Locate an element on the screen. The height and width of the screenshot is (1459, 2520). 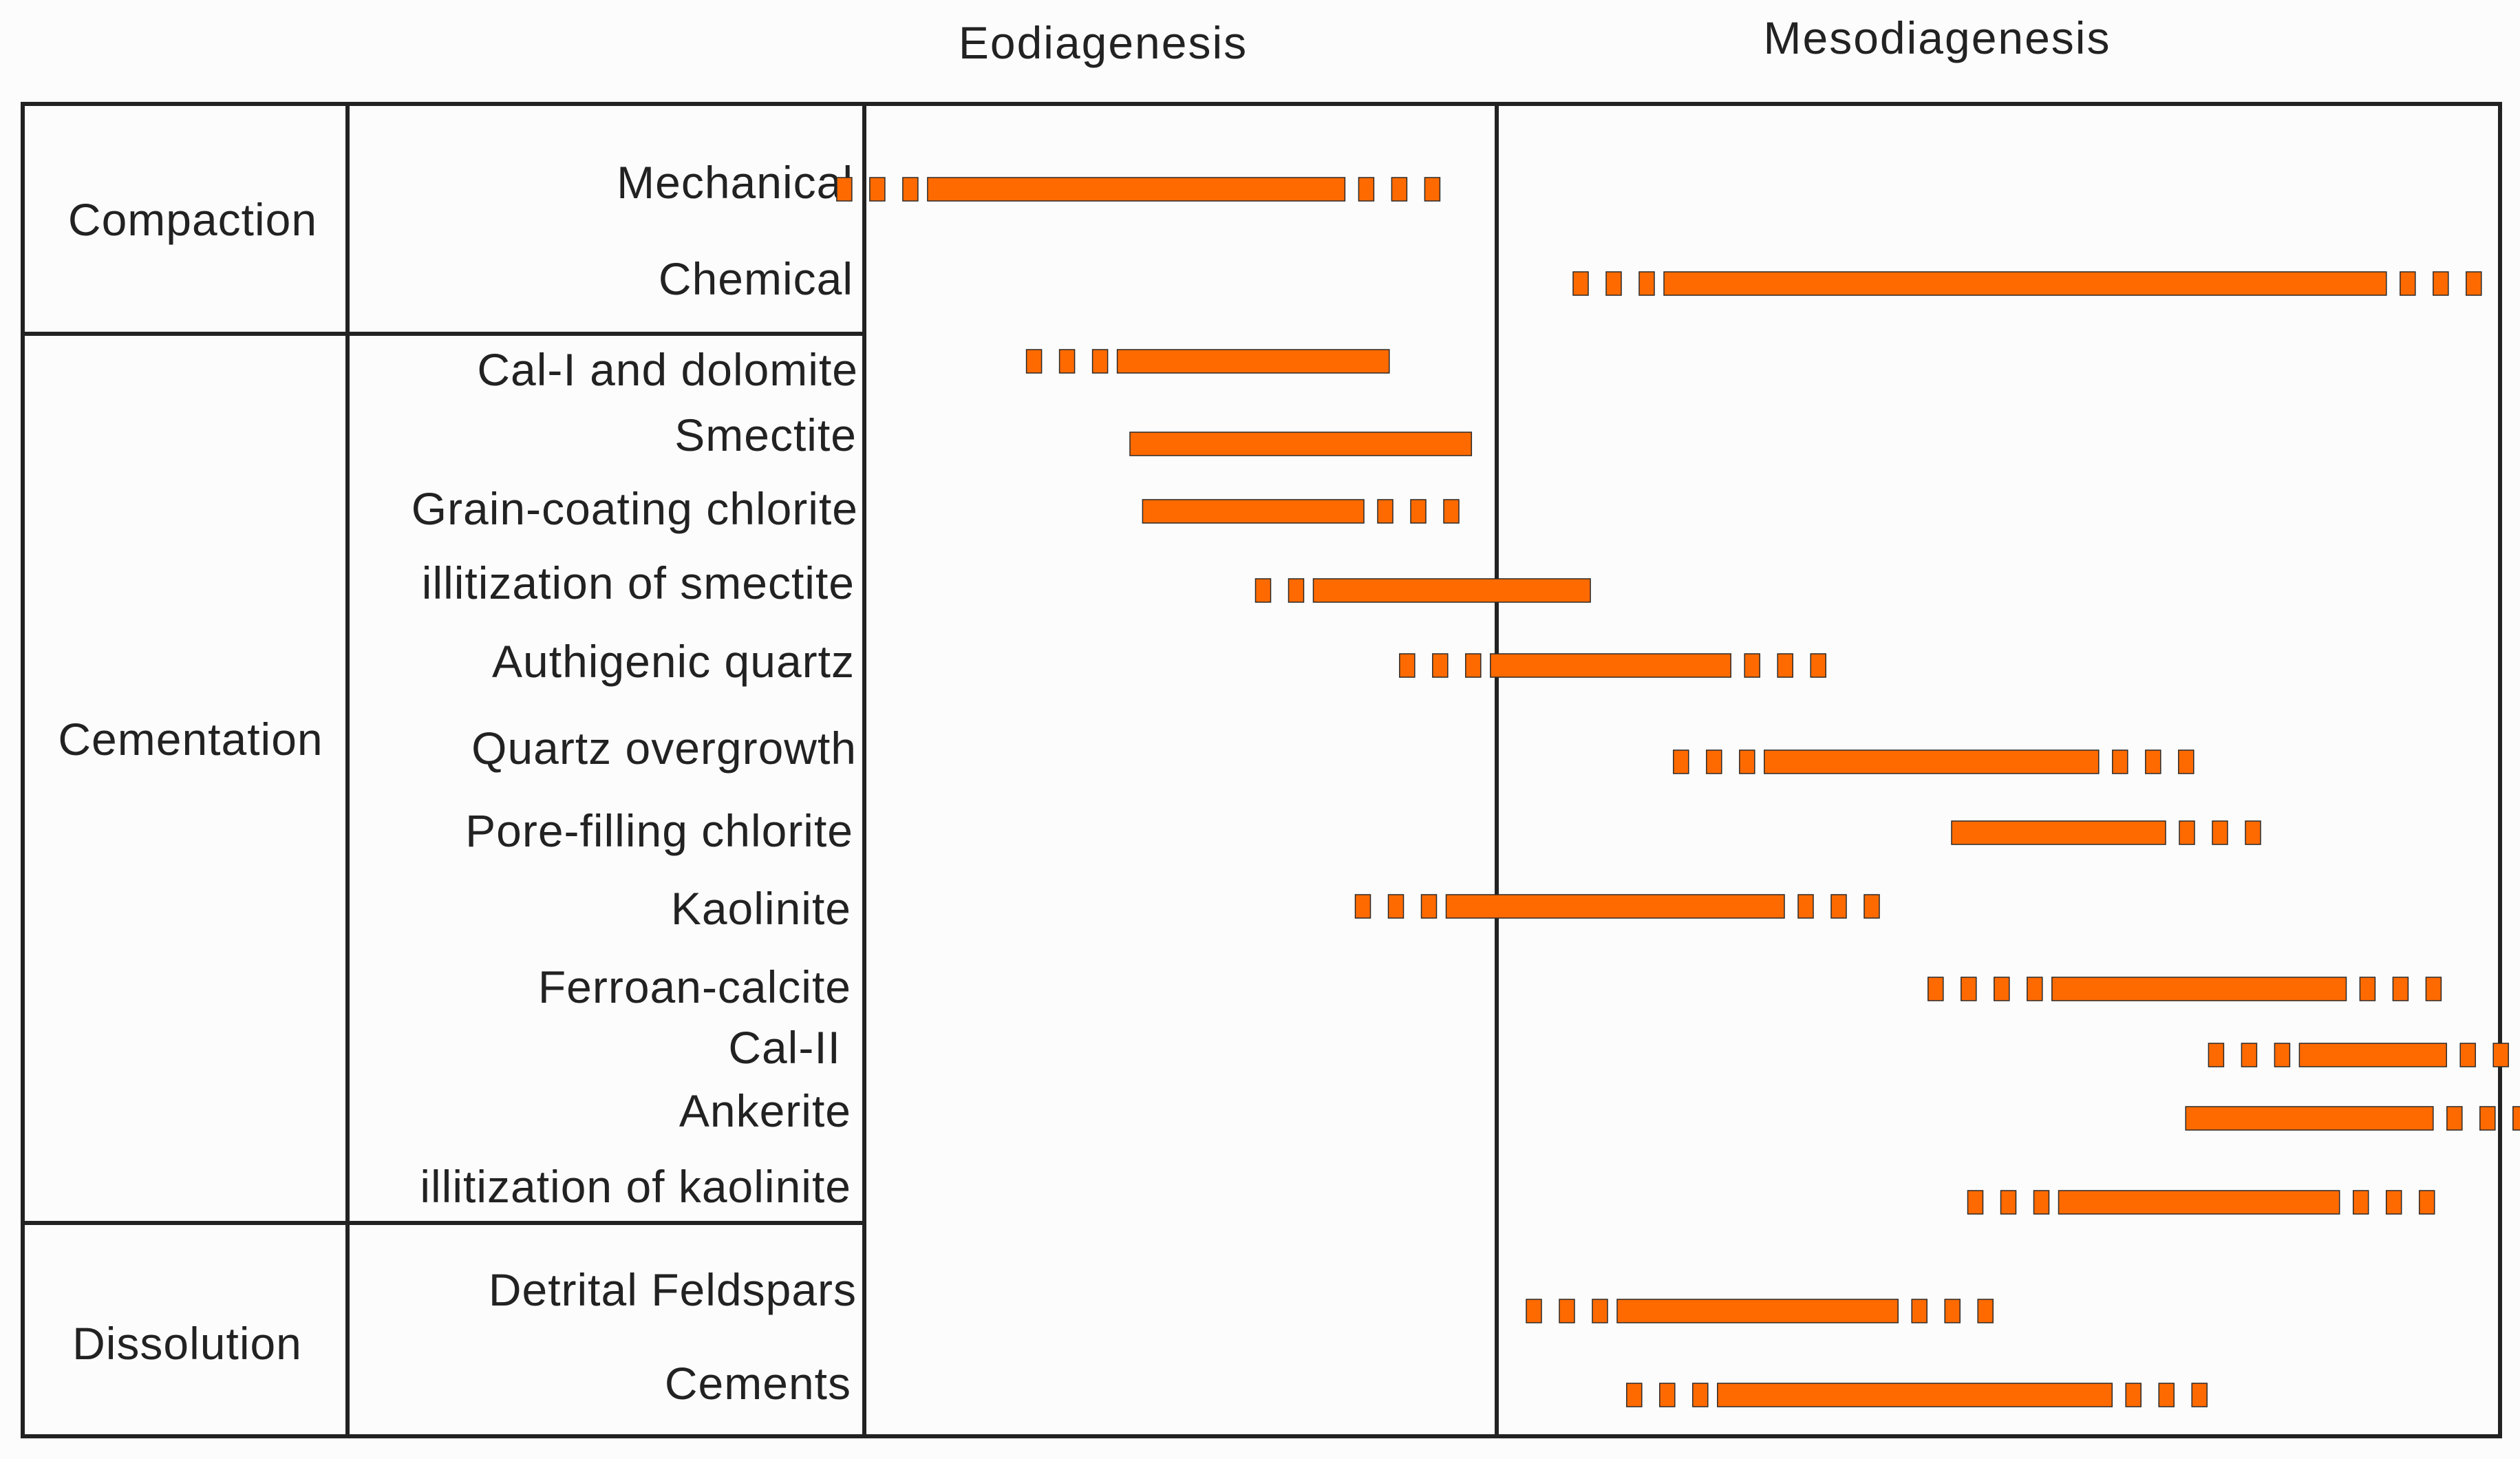
process-label-smectite: Smectite is located at coordinates (765, 434).